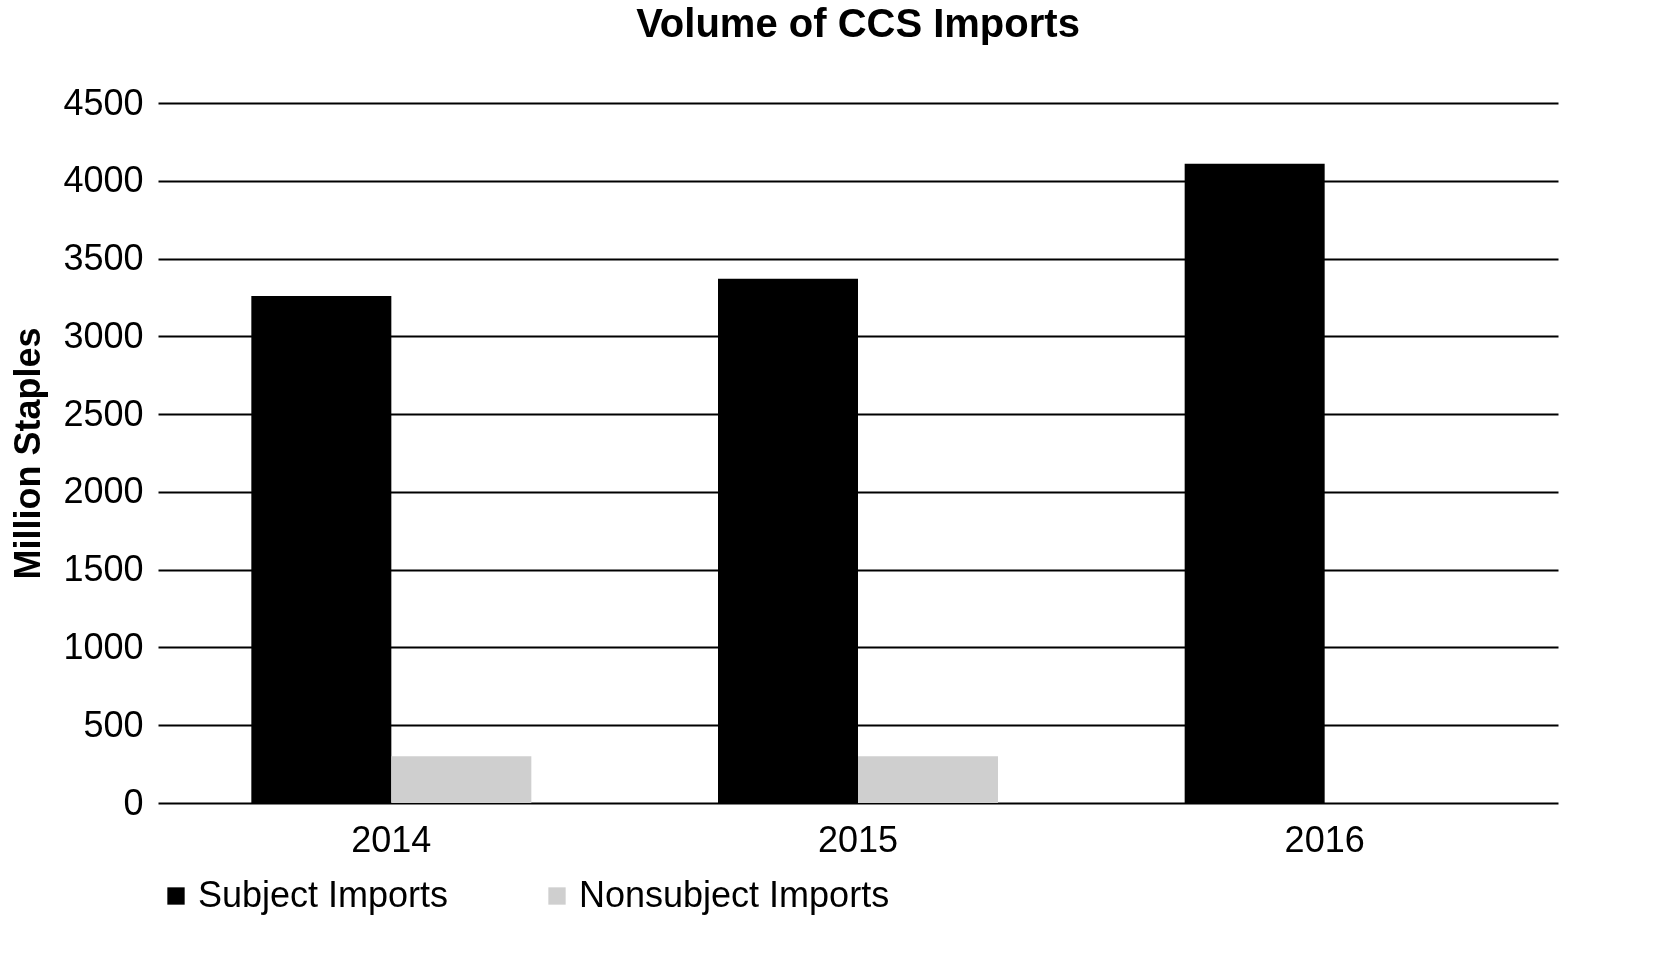  I want to click on y-tick-label: 1000, so click(103, 646).